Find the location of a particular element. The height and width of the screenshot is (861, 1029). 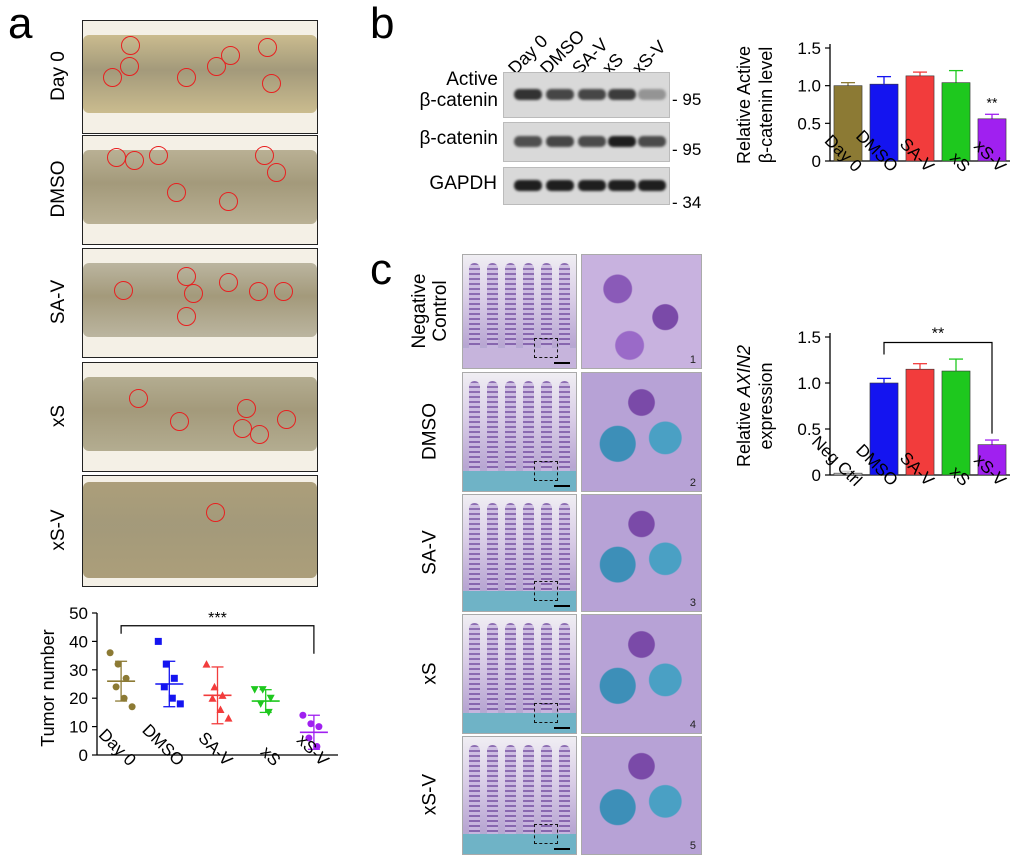

histology-label-line: xS is located at coordinates (430, 673).